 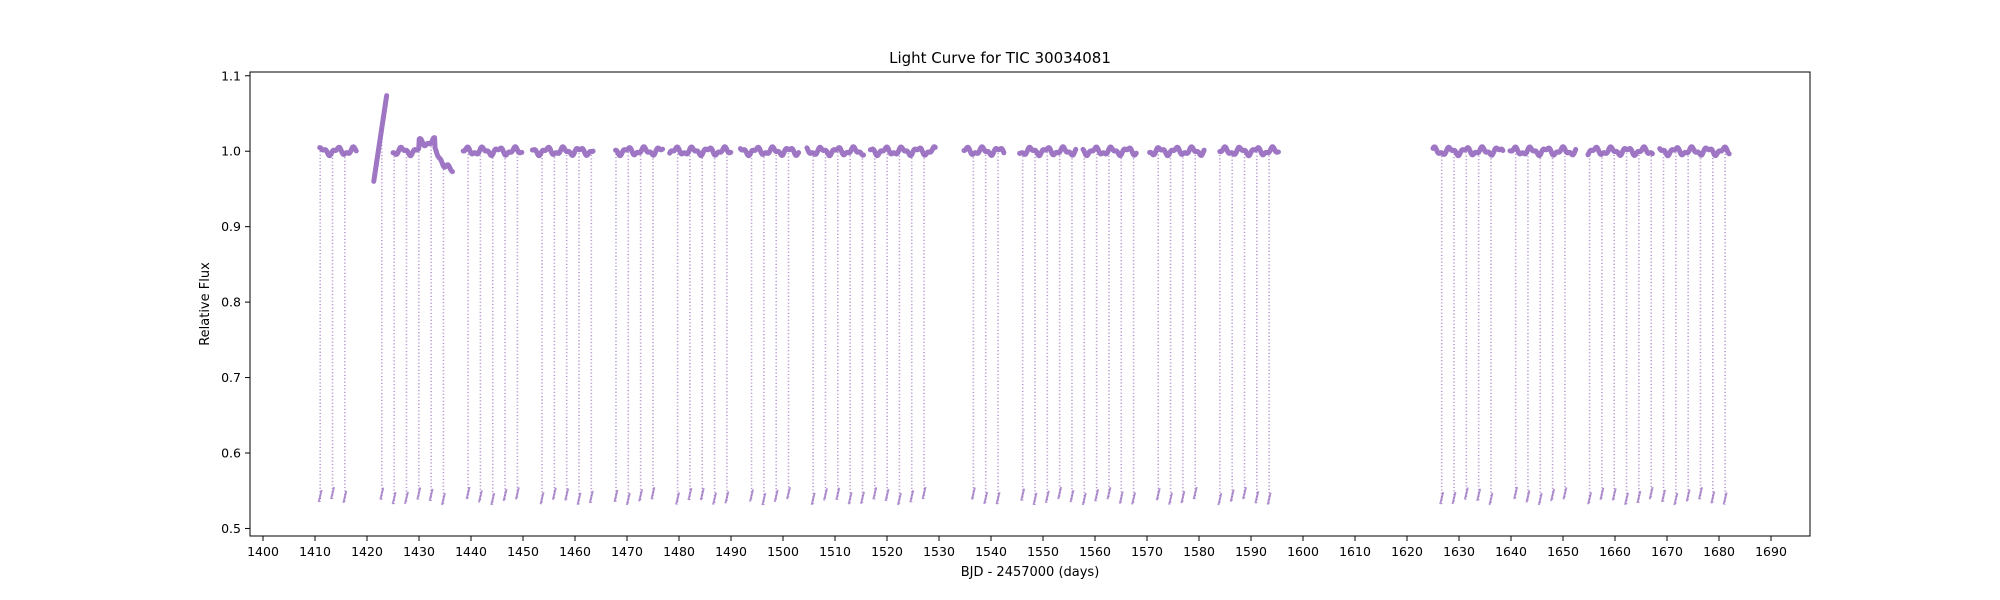 I want to click on y-tick-label: 0.7, so click(x=231, y=377).